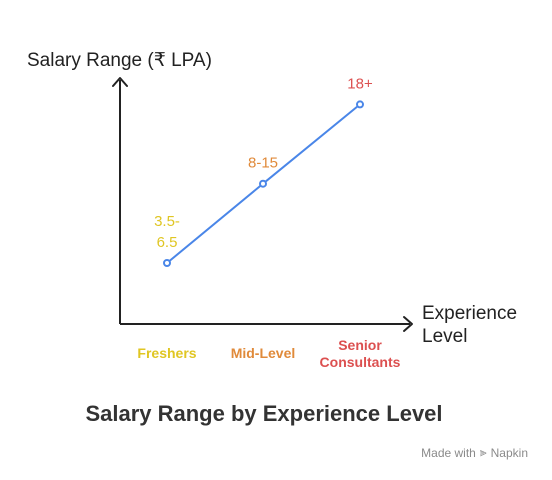 The image size is (552, 480). What do you see at coordinates (120, 82) in the screenshot?
I see `y-axis-arrow-icon` at bounding box center [120, 82].